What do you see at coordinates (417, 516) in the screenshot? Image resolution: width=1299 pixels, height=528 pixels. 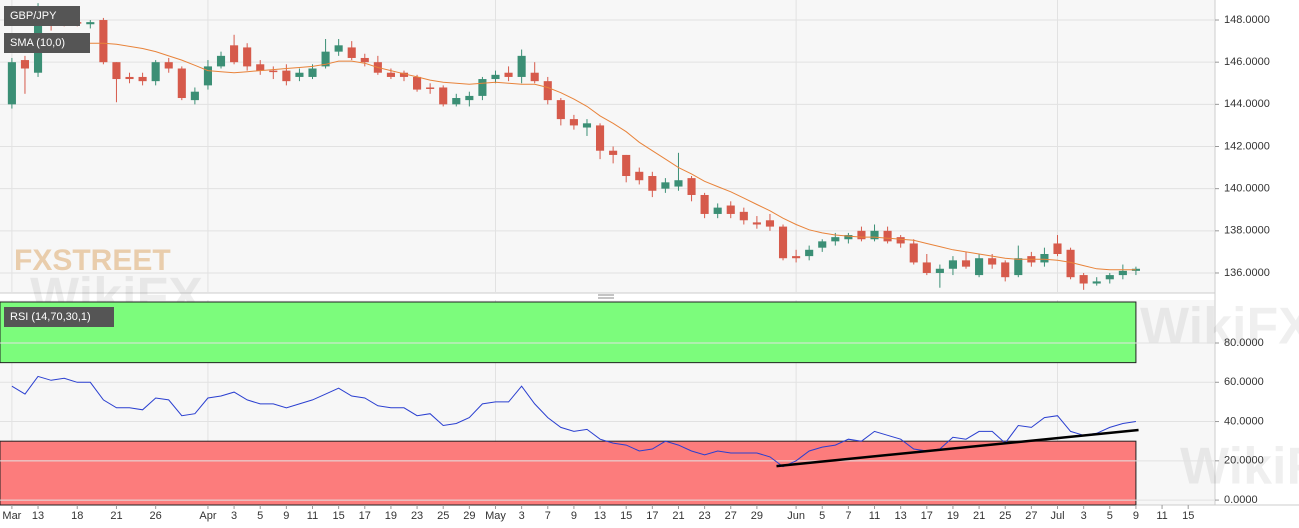 I see `x-tick-label: 23` at bounding box center [417, 516].